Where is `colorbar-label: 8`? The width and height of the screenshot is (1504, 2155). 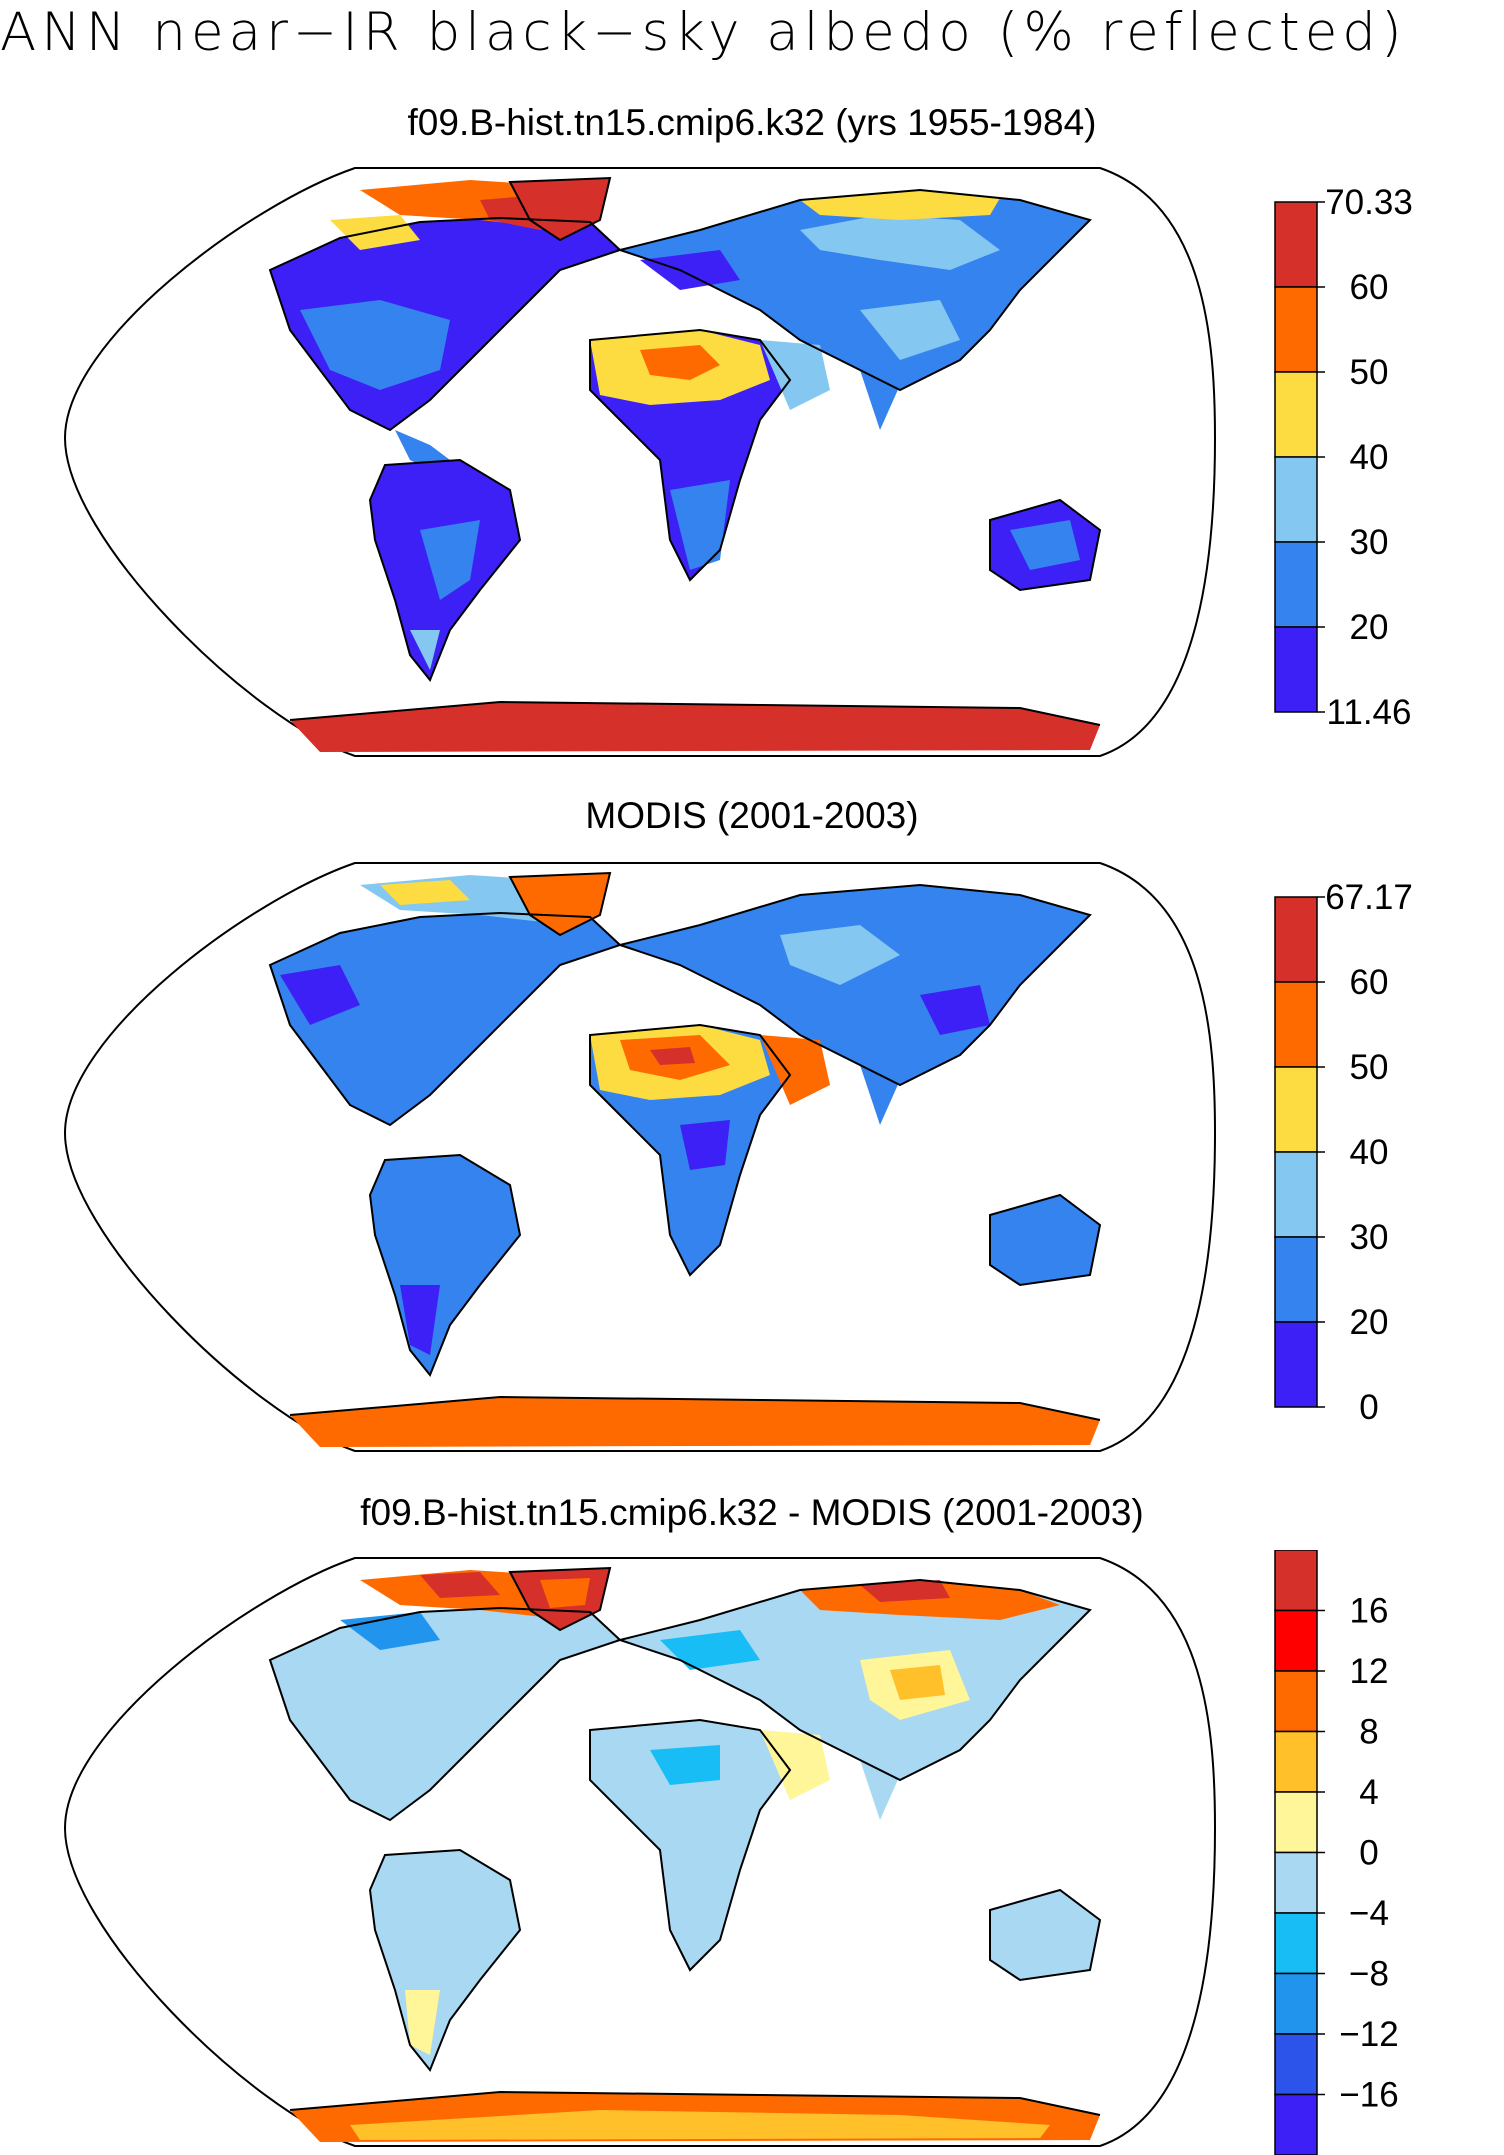
colorbar-label: 8 is located at coordinates (1368, 1732).